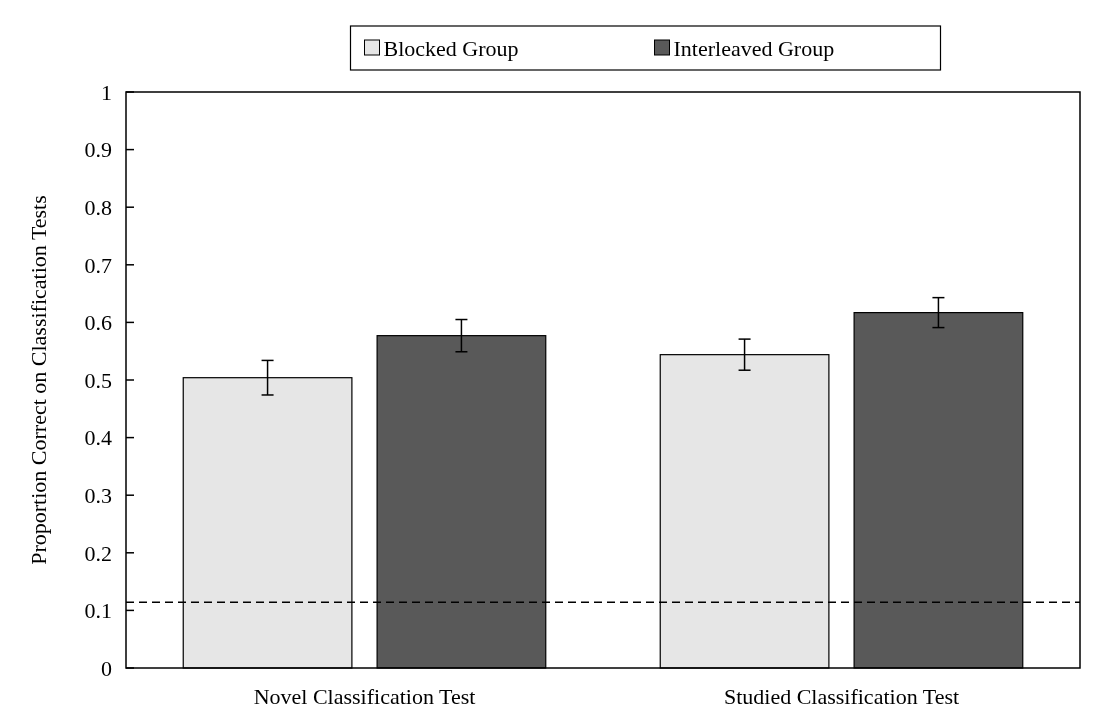 This screenshot has height=726, width=1095. Describe the element at coordinates (98, 553) in the screenshot. I see `y-tick-label: 0.2` at that location.